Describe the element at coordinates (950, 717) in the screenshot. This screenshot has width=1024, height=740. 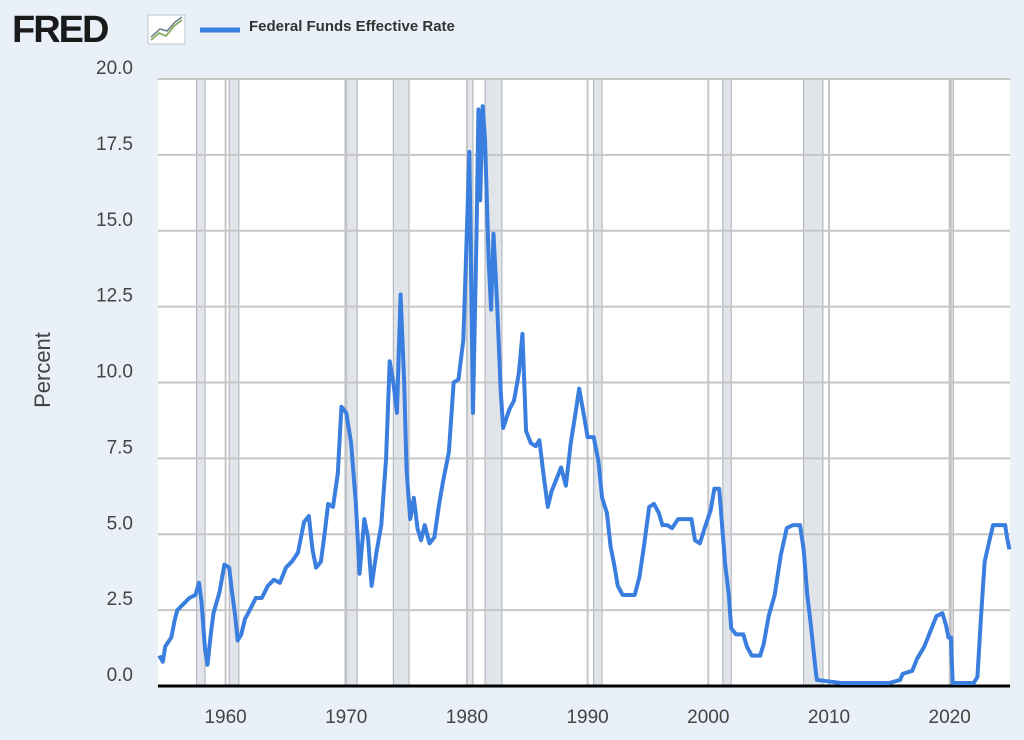
I see `x-tick-label: 2020` at that location.